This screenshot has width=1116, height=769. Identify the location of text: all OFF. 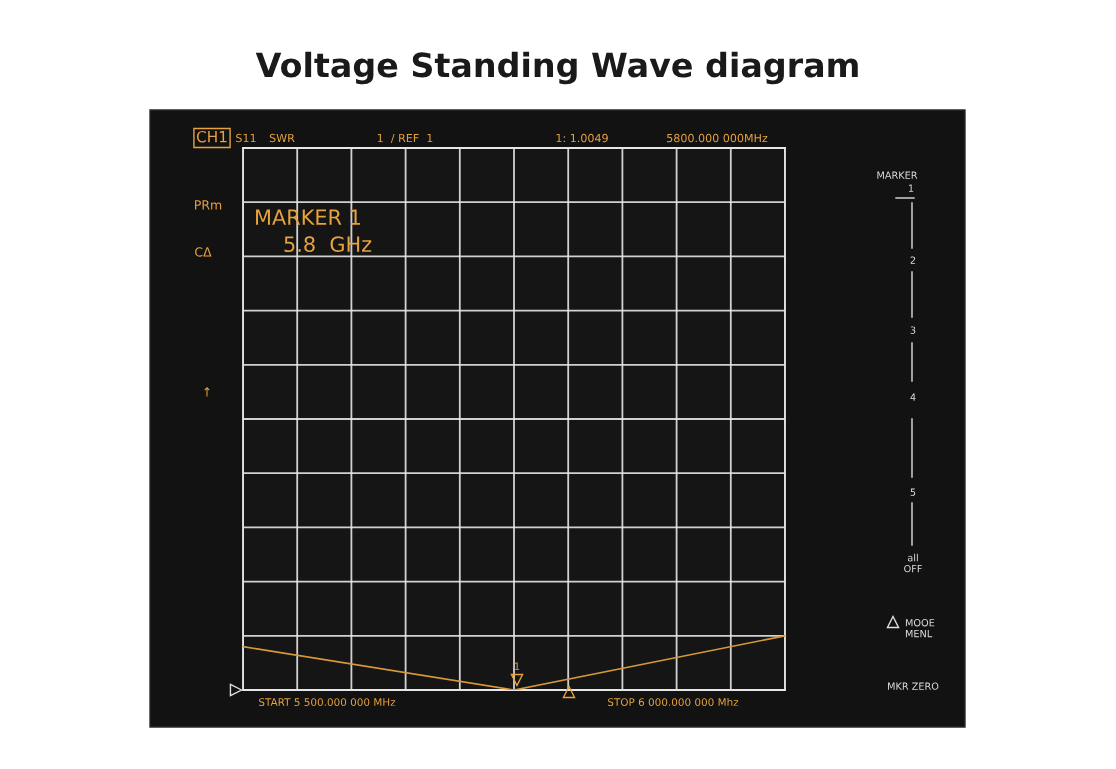
(913, 563).